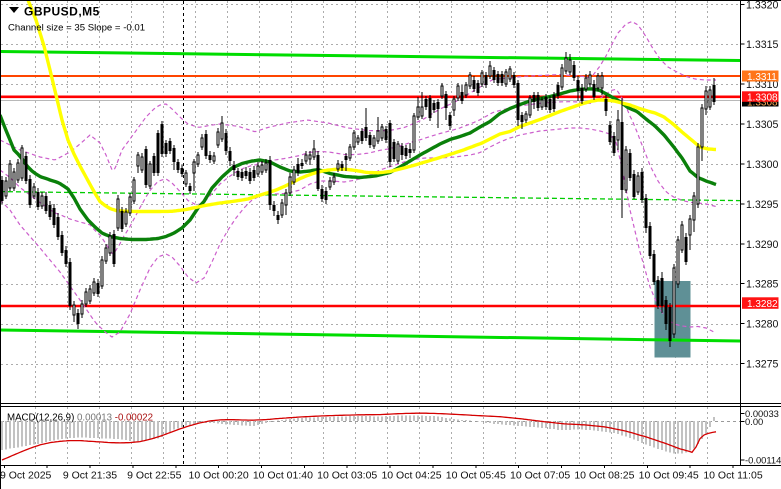 The width and height of the screenshot is (781, 489). I want to click on svg-text: GBPUSD,M5, so click(62, 12).